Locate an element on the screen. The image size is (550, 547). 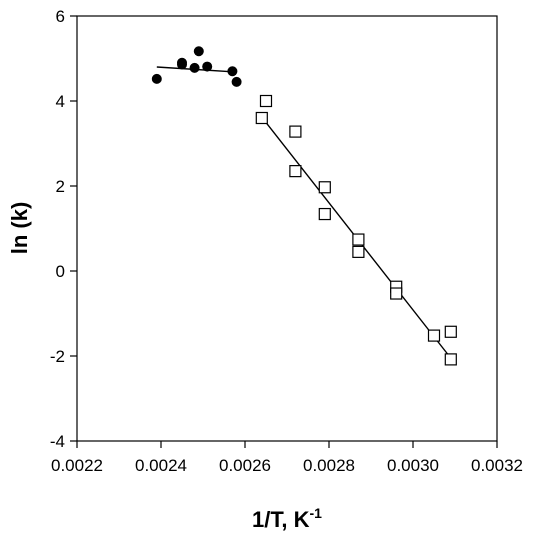
x-tick-label: 0.0028 is located at coordinates (329, 465).